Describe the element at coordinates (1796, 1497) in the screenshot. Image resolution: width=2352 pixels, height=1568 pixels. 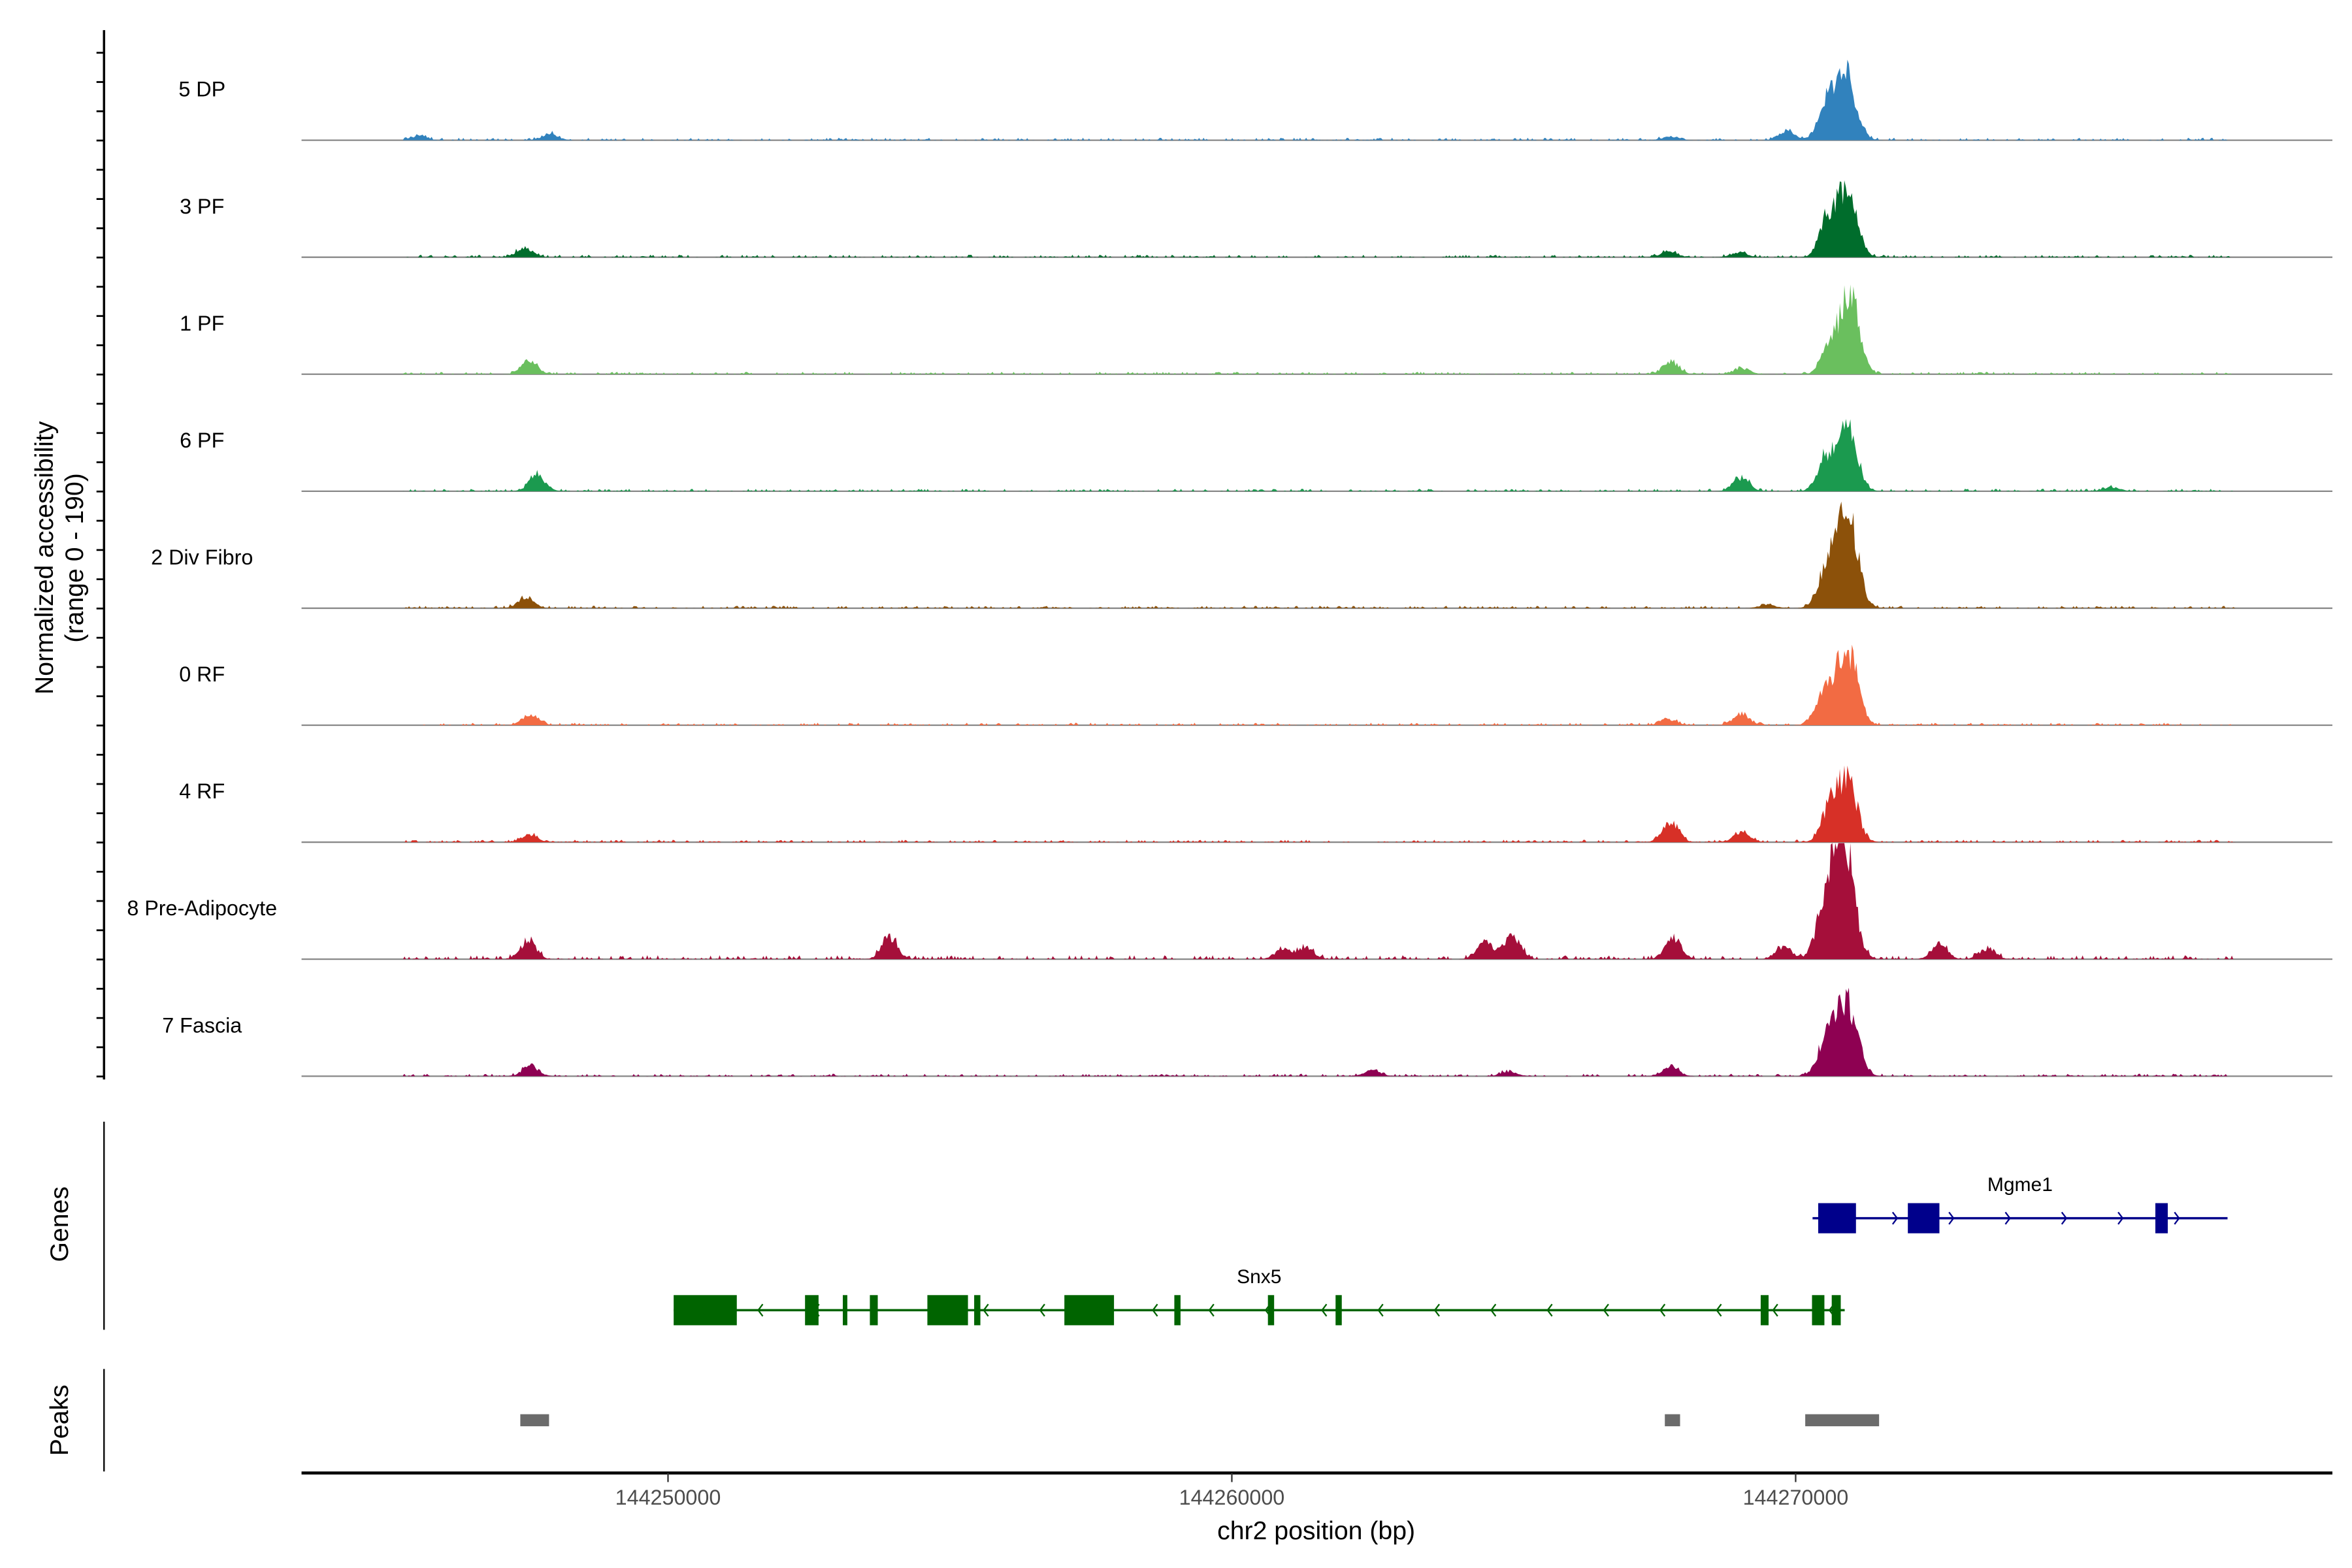
I see `x-tick-label: 144270000` at that location.